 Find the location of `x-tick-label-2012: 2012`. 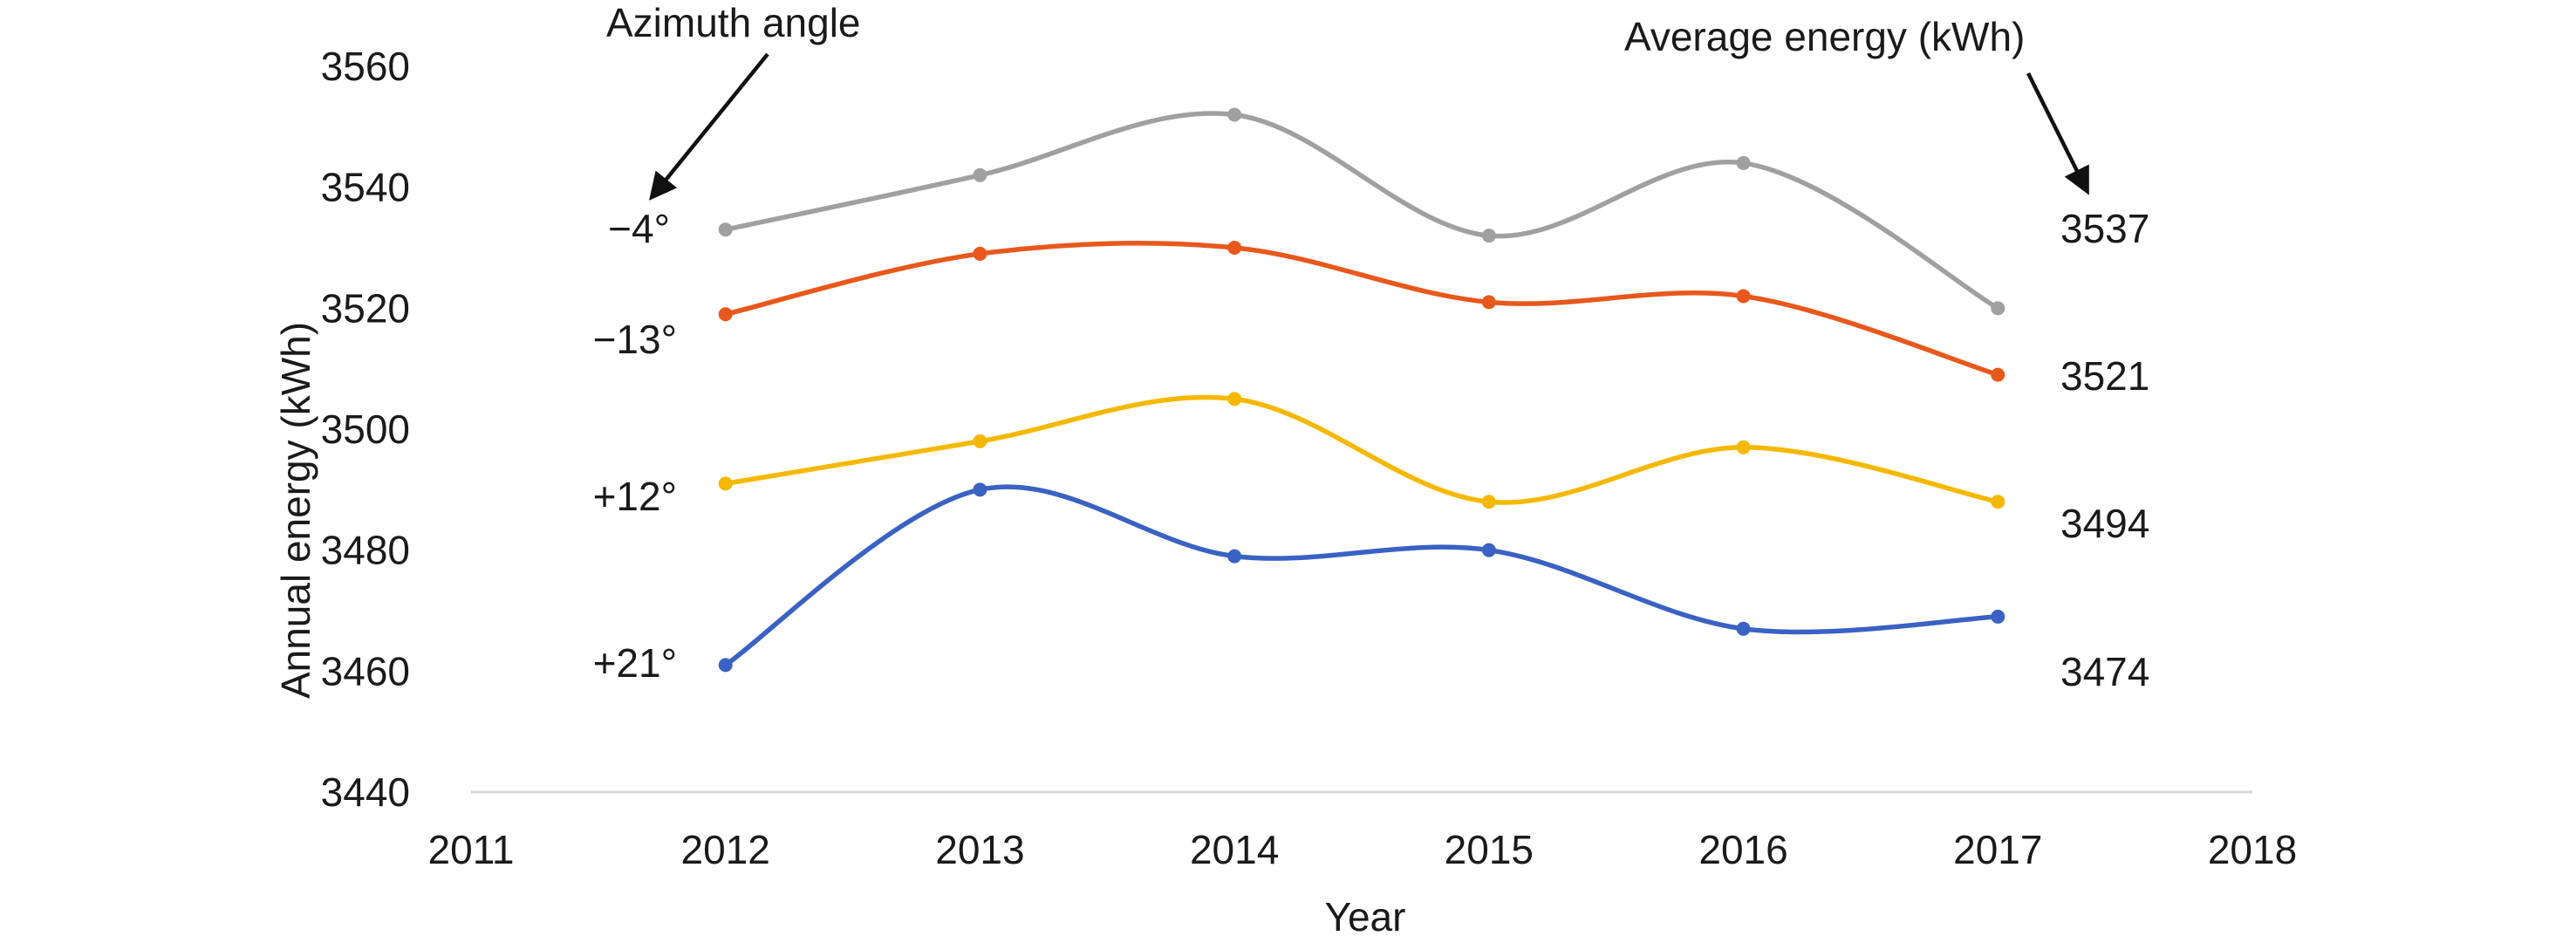

x-tick-label-2012: 2012 is located at coordinates (725, 849).